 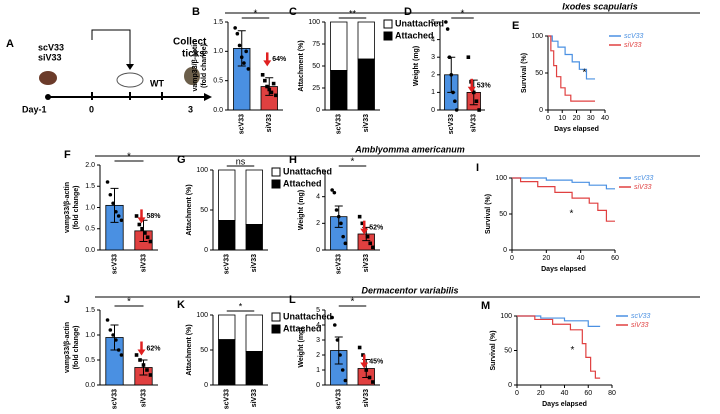 I want to click on section-title: Amblyomma americanum, so click(x=409, y=149).